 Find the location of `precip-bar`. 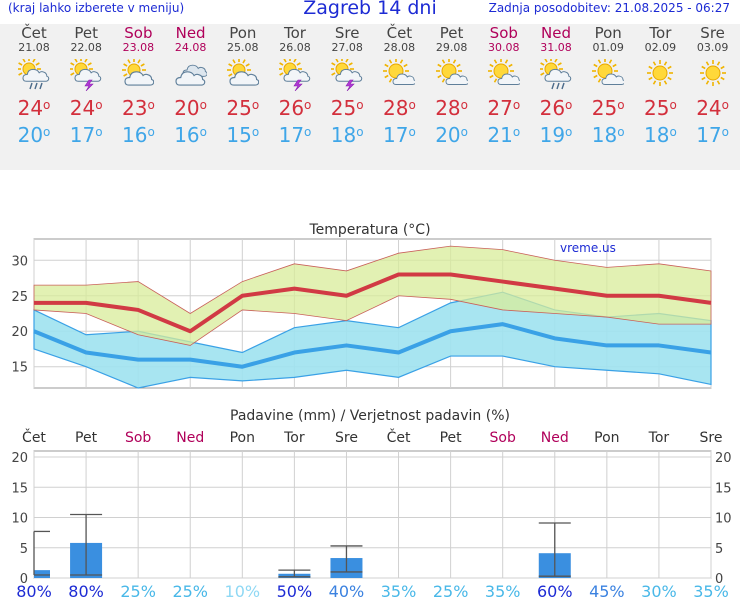

precip-bar is located at coordinates (42, 574).